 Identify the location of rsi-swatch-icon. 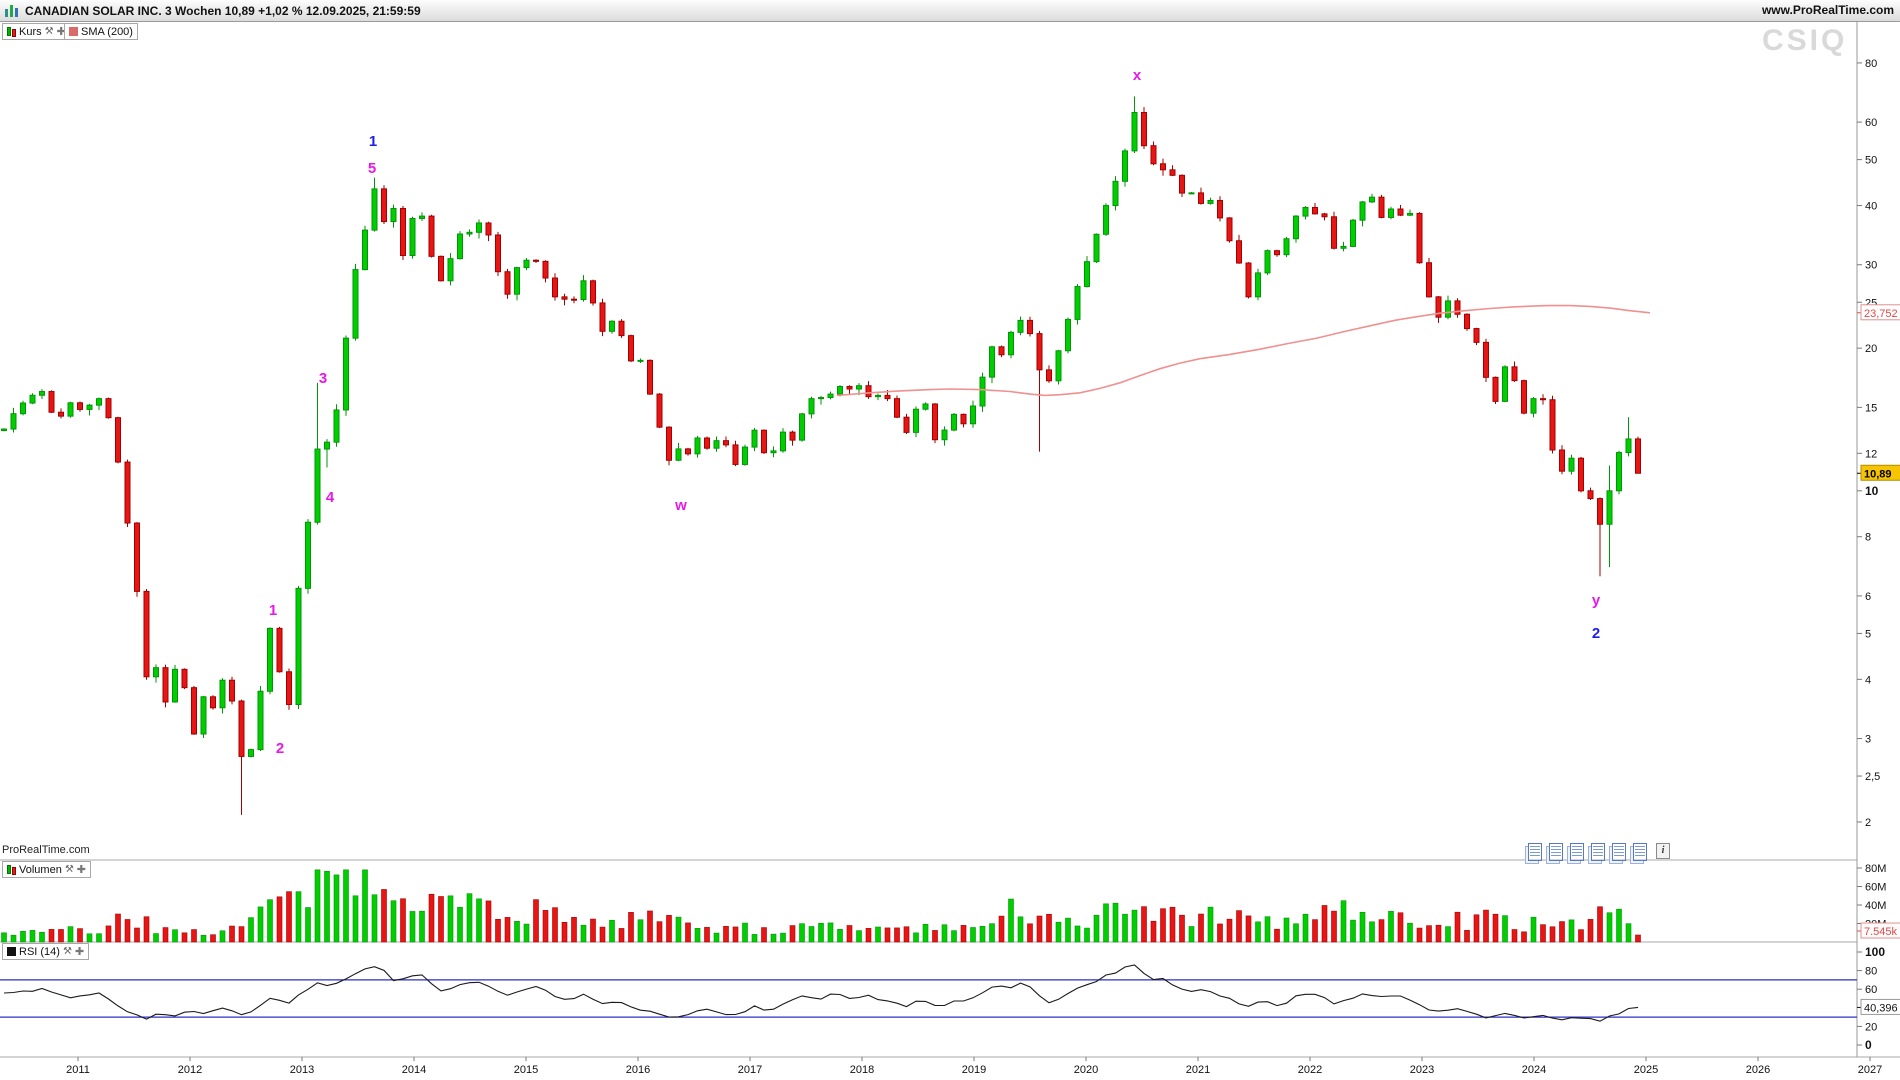
(11, 951).